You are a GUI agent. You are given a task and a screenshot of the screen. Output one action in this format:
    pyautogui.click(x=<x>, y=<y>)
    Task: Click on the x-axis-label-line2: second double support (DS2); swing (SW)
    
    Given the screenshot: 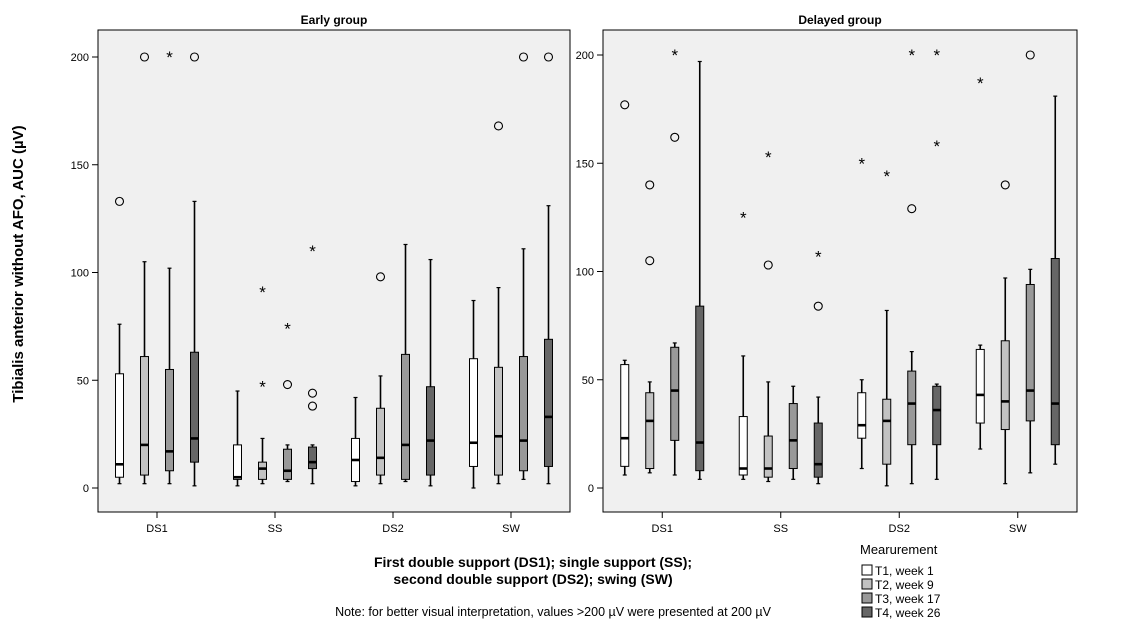 What is the action you would take?
    pyautogui.click(x=532, y=579)
    